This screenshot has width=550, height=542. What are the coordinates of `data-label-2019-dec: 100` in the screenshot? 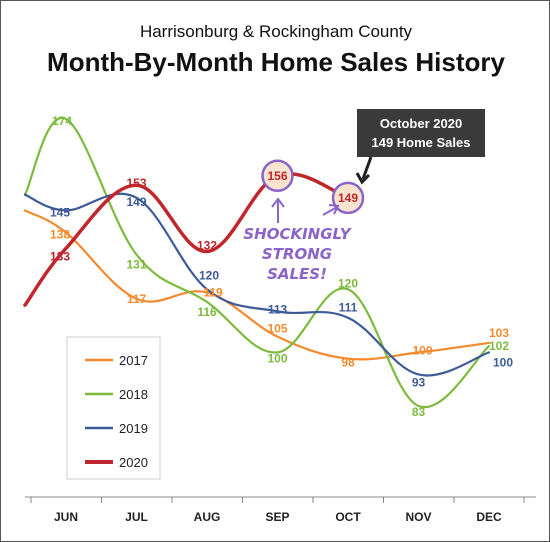 It's located at (503, 362).